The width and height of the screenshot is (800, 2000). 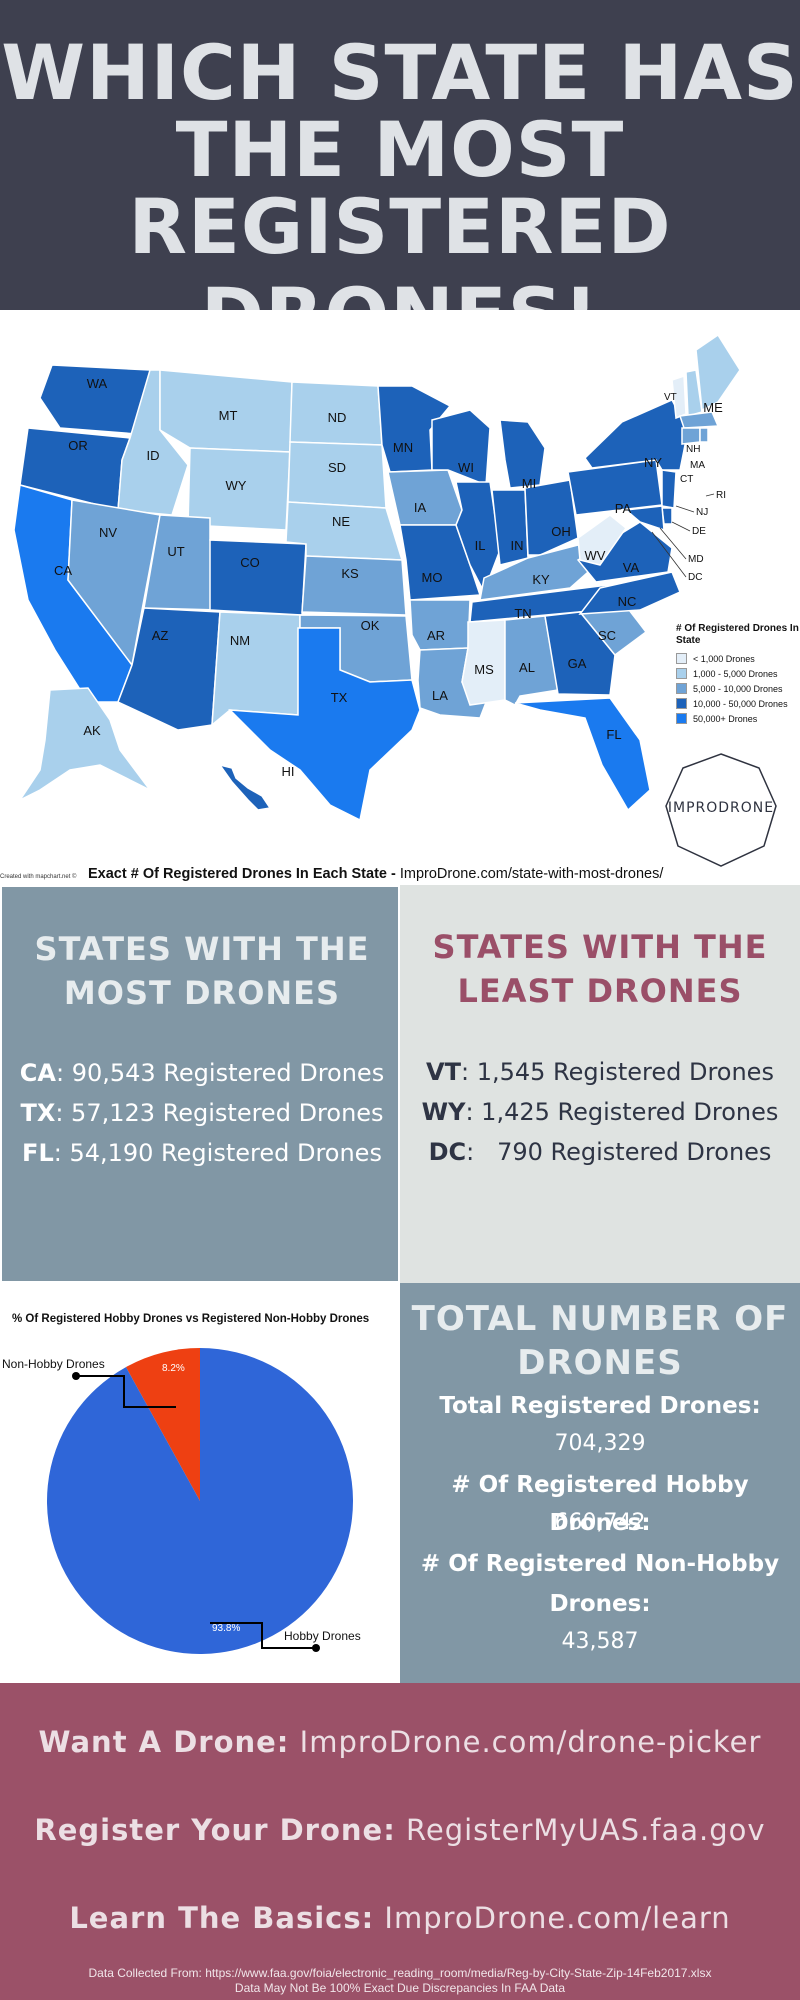 I want to click on cta-link: ImproDrone.com/drone-picker, so click(x=525, y=1742).